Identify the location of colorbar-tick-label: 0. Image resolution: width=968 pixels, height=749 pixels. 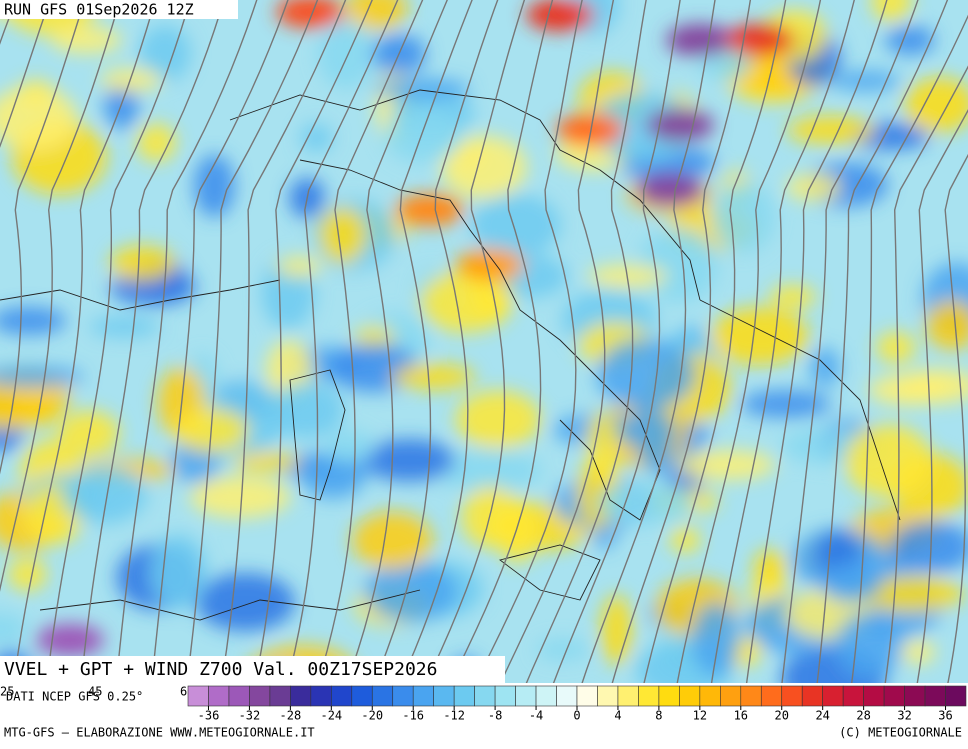
(576, 716).